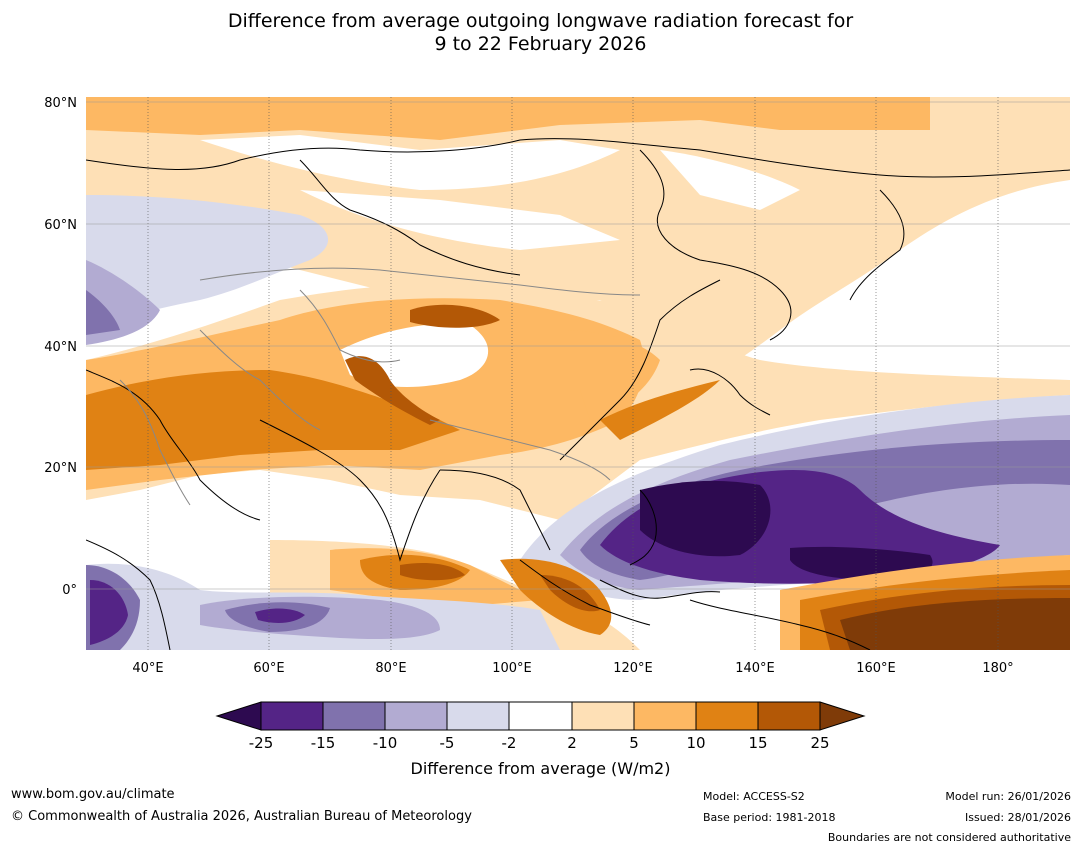 Image resolution: width=1081 pixels, height=850 pixels. What do you see at coordinates (540, 44) in the screenshot?
I see `title-line-2: 9 to 22 February 2026` at bounding box center [540, 44].